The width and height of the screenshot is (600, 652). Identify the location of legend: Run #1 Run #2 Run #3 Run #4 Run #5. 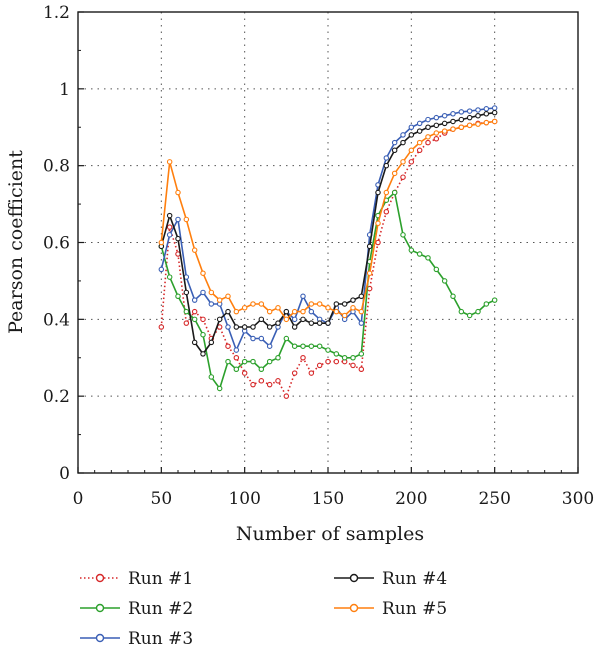
(263, 609).